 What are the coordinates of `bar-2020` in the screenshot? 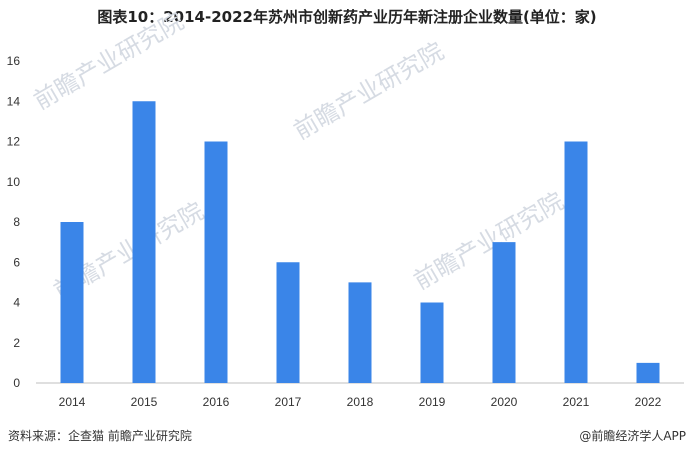 It's located at (504, 312).